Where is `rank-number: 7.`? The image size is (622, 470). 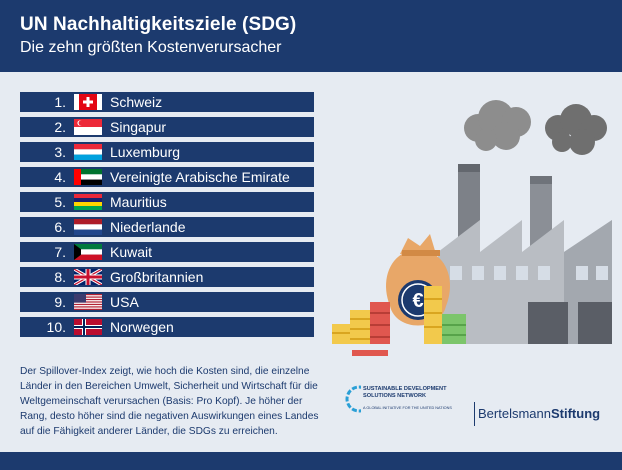 rank-number: 7. is located at coordinates (60, 252).